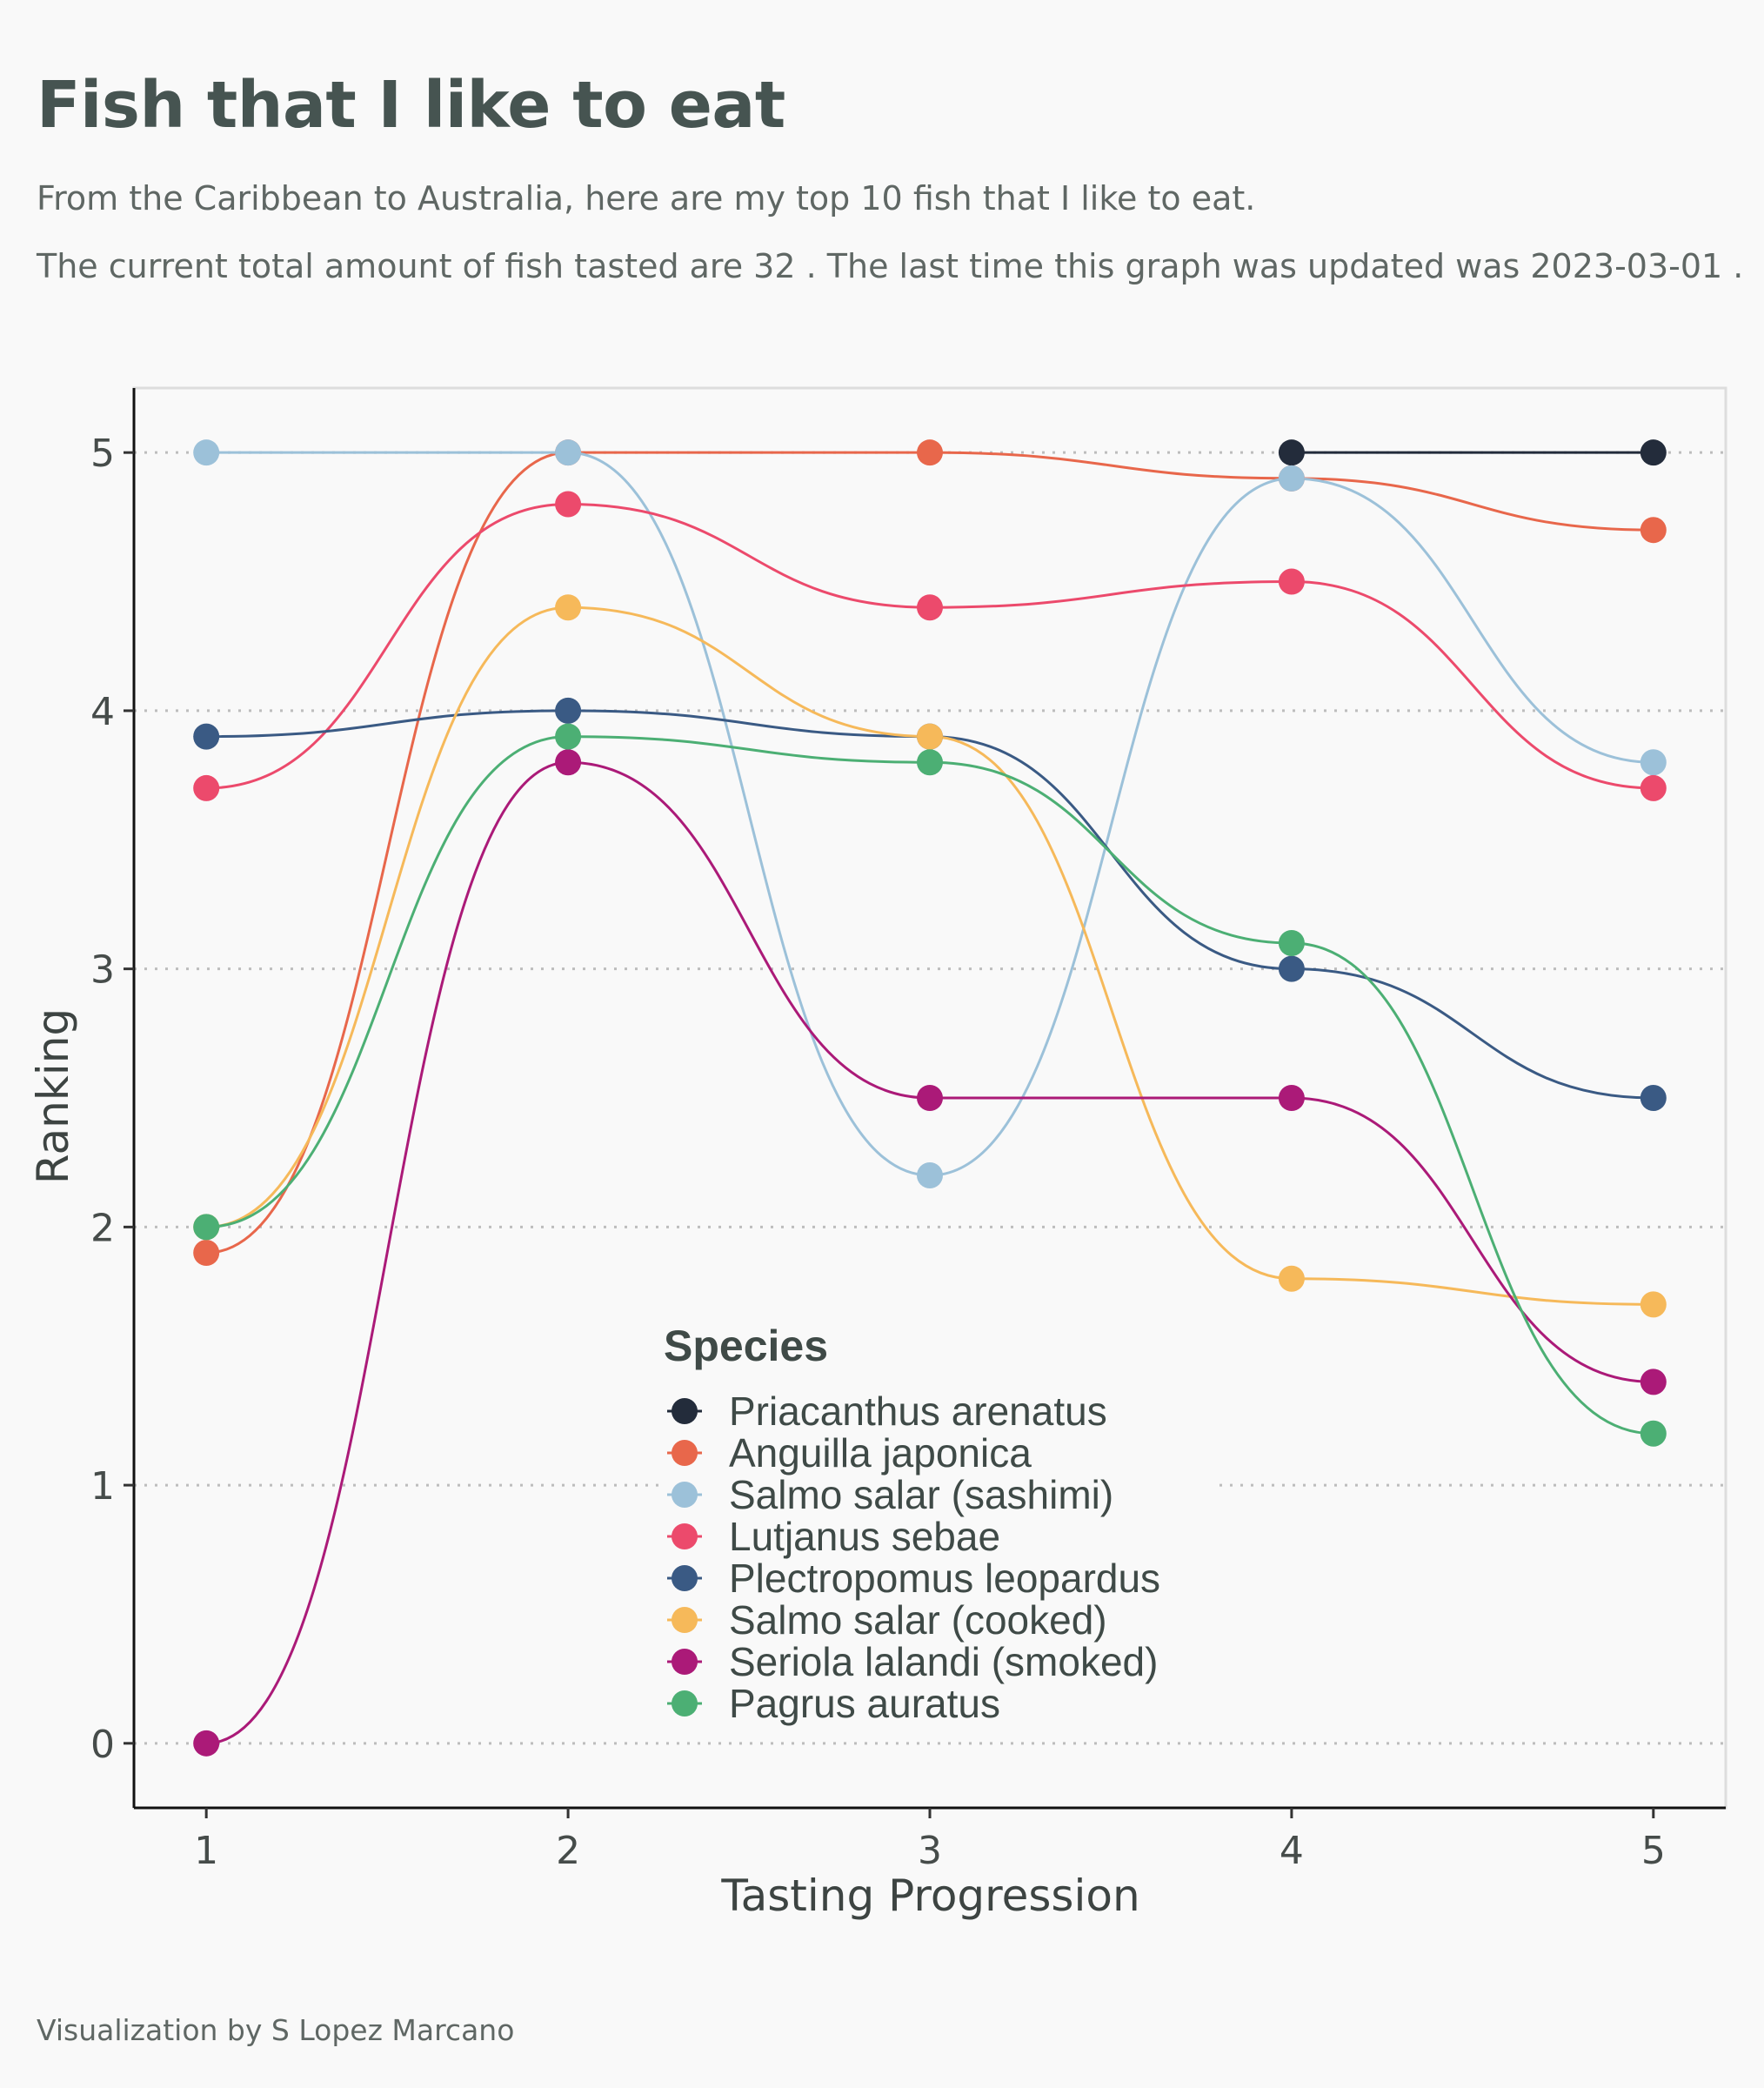 The width and height of the screenshot is (1764, 2088). Describe the element at coordinates (102, 1745) in the screenshot. I see `y-tick-label: 0` at that location.